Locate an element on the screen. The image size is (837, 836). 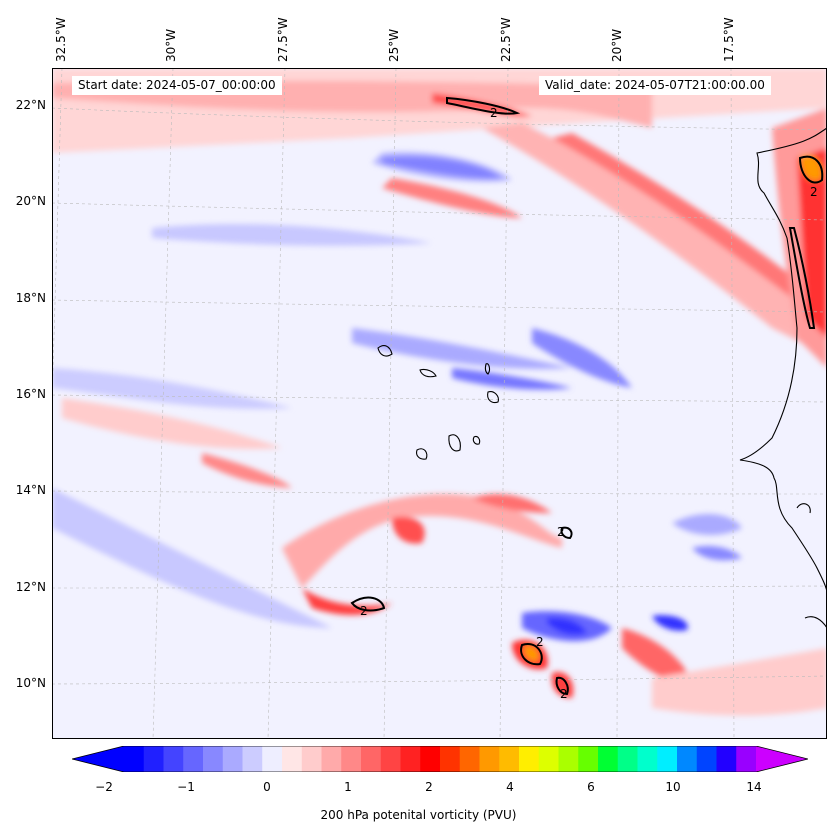
colorbar-tick: 0 is located at coordinates (267, 787).